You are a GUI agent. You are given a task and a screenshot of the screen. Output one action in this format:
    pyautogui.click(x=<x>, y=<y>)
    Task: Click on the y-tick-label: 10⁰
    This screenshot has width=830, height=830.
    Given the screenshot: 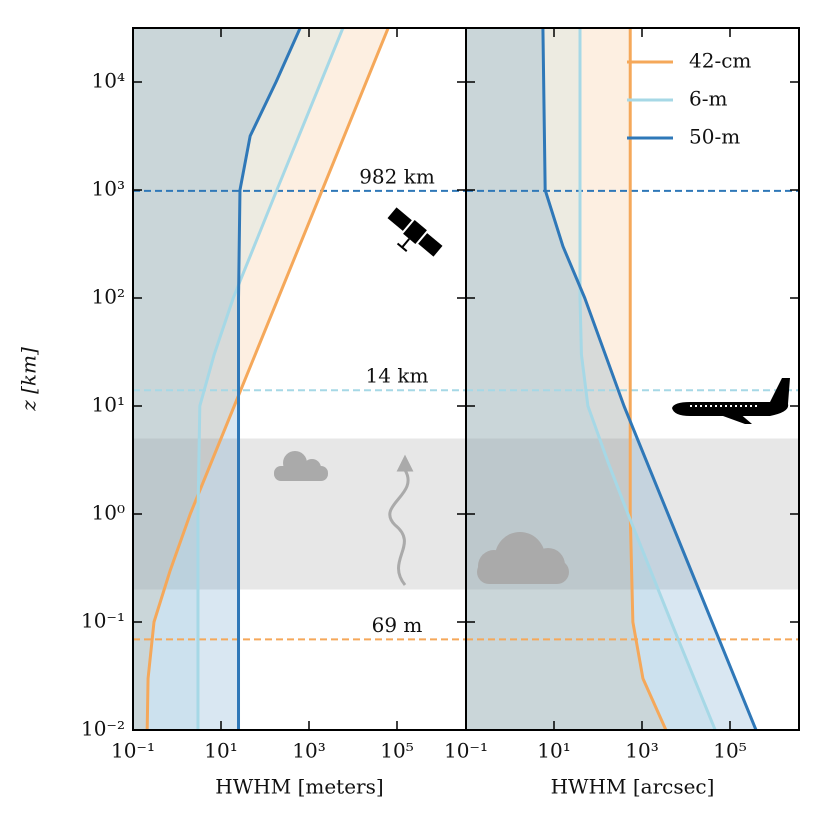 What is the action you would take?
    pyautogui.click(x=108, y=513)
    